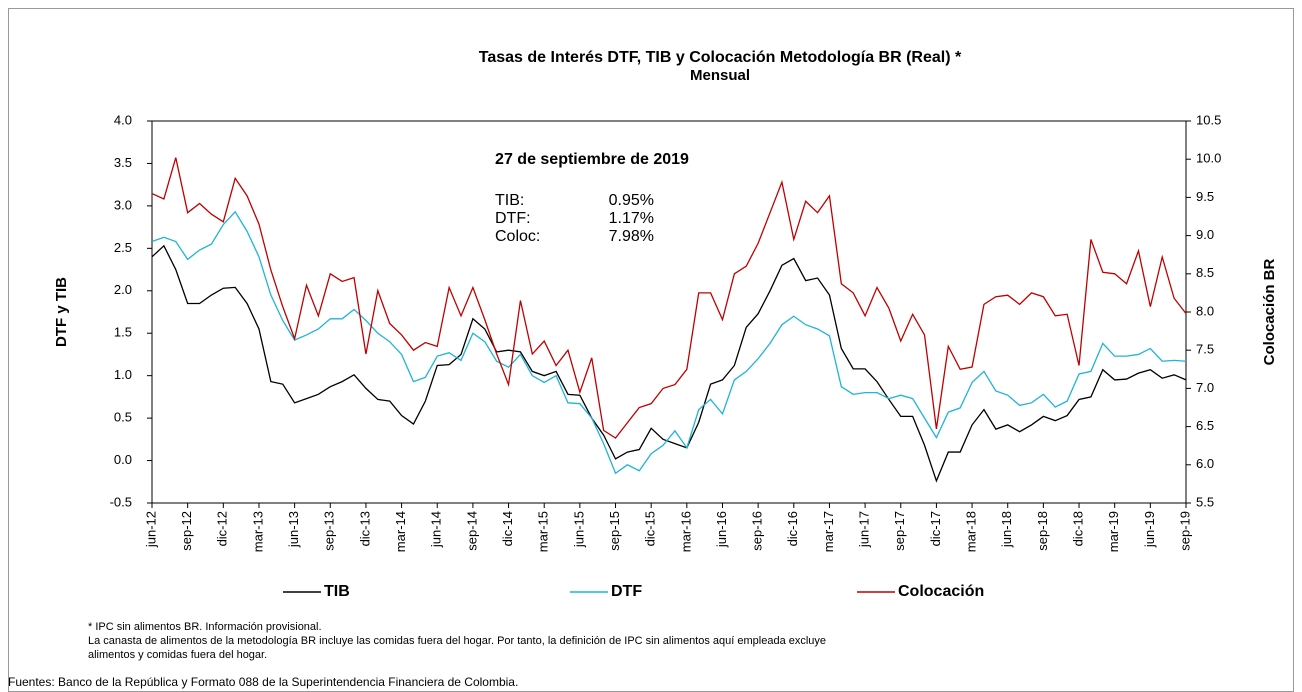 The image size is (1302, 692). What do you see at coordinates (364, 528) in the screenshot?
I see `x-tick-label: dic-13` at bounding box center [364, 528].